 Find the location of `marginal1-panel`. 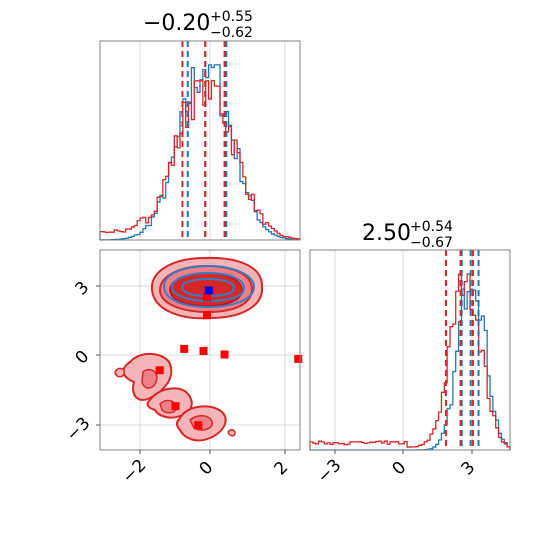

marginal1-panel is located at coordinates (200, 140).